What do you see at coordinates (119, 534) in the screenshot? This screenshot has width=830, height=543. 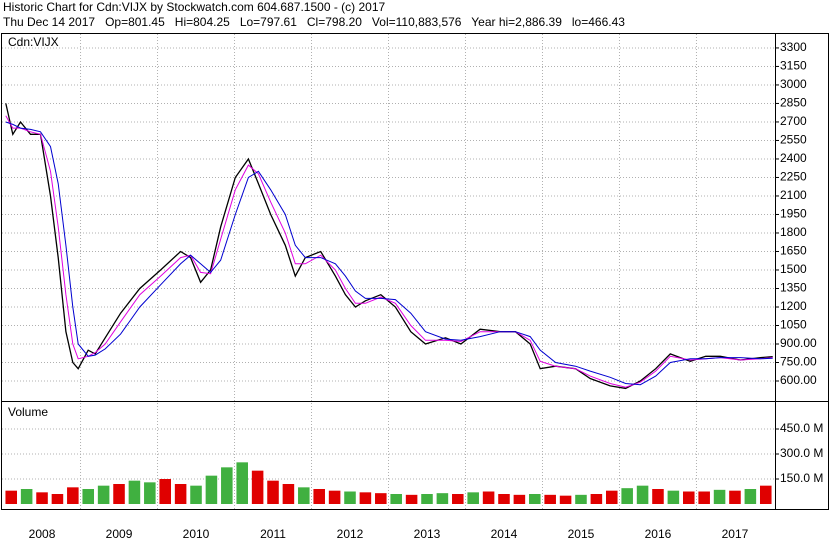 I see `x-tick-label: 2009` at bounding box center [119, 534].